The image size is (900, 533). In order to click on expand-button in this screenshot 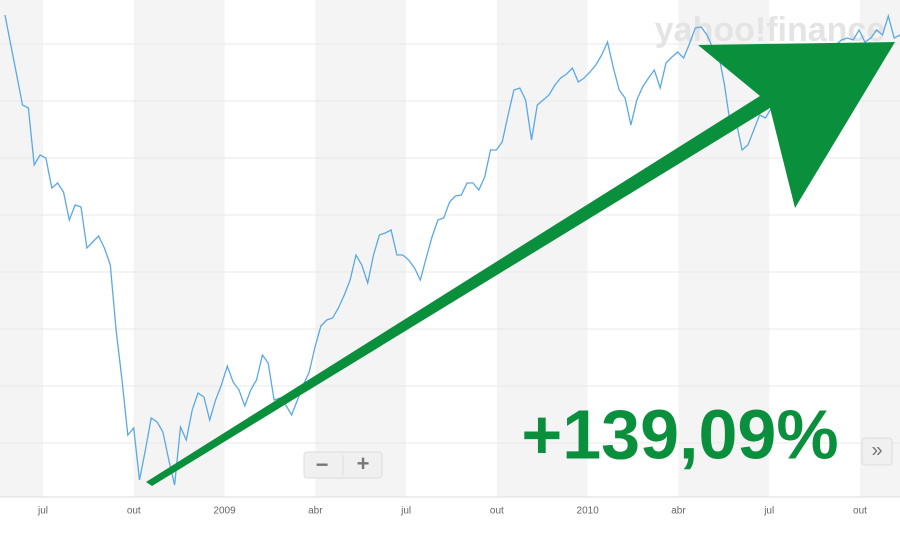, I will do `click(877, 451)`.